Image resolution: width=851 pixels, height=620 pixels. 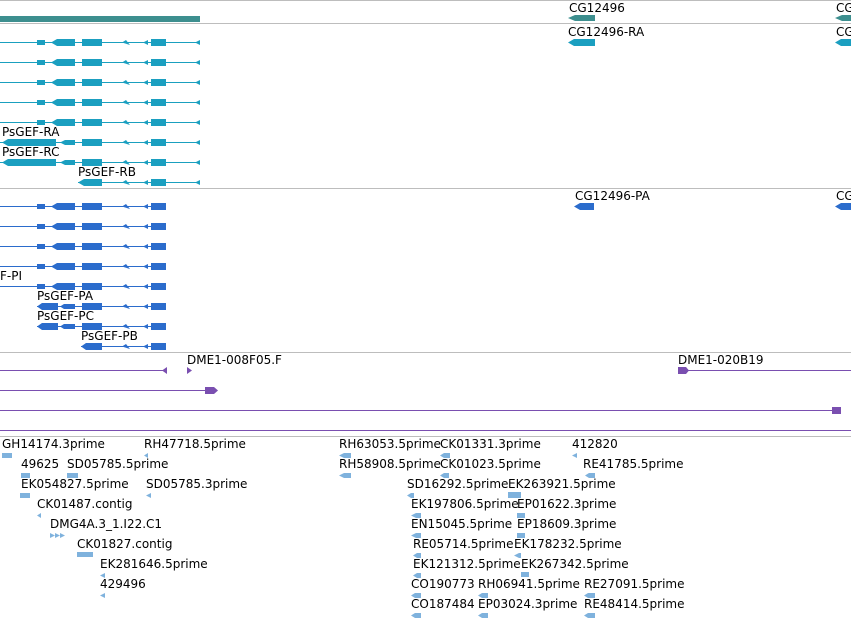 What do you see at coordinates (154, 564) in the screenshot?
I see `est-label: EK281646.5prime` at bounding box center [154, 564].